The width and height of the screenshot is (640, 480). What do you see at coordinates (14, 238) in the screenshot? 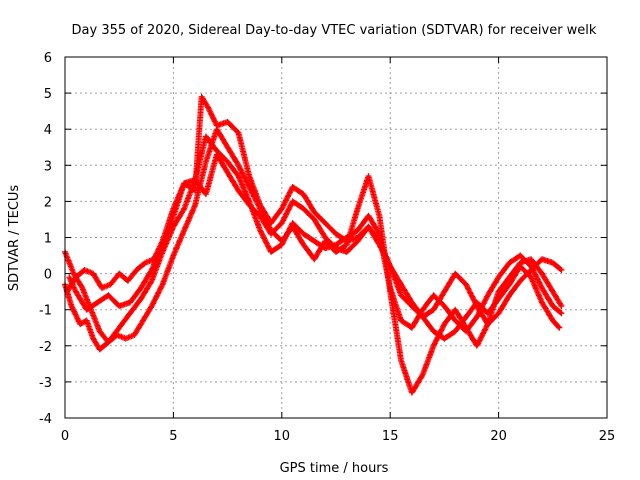
I see `y-axis-label: SDTVAR / TECUs` at bounding box center [14, 238].